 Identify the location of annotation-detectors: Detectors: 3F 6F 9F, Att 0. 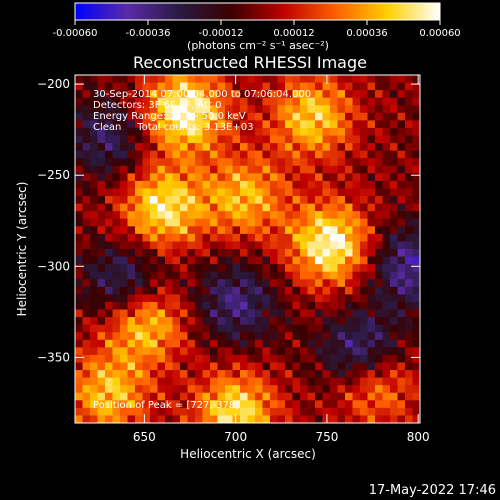
(157, 105).